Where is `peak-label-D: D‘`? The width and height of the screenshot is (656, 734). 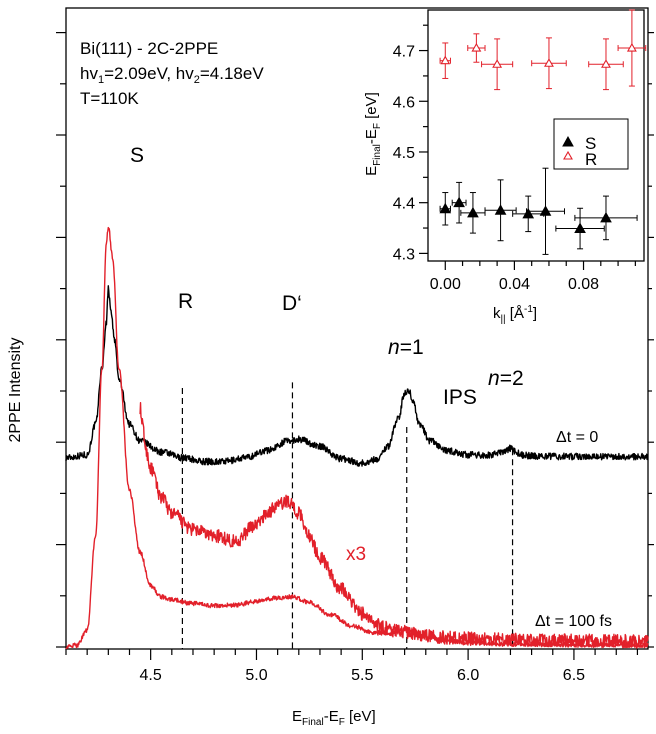 peak-label-D: D‘ is located at coordinates (292, 303).